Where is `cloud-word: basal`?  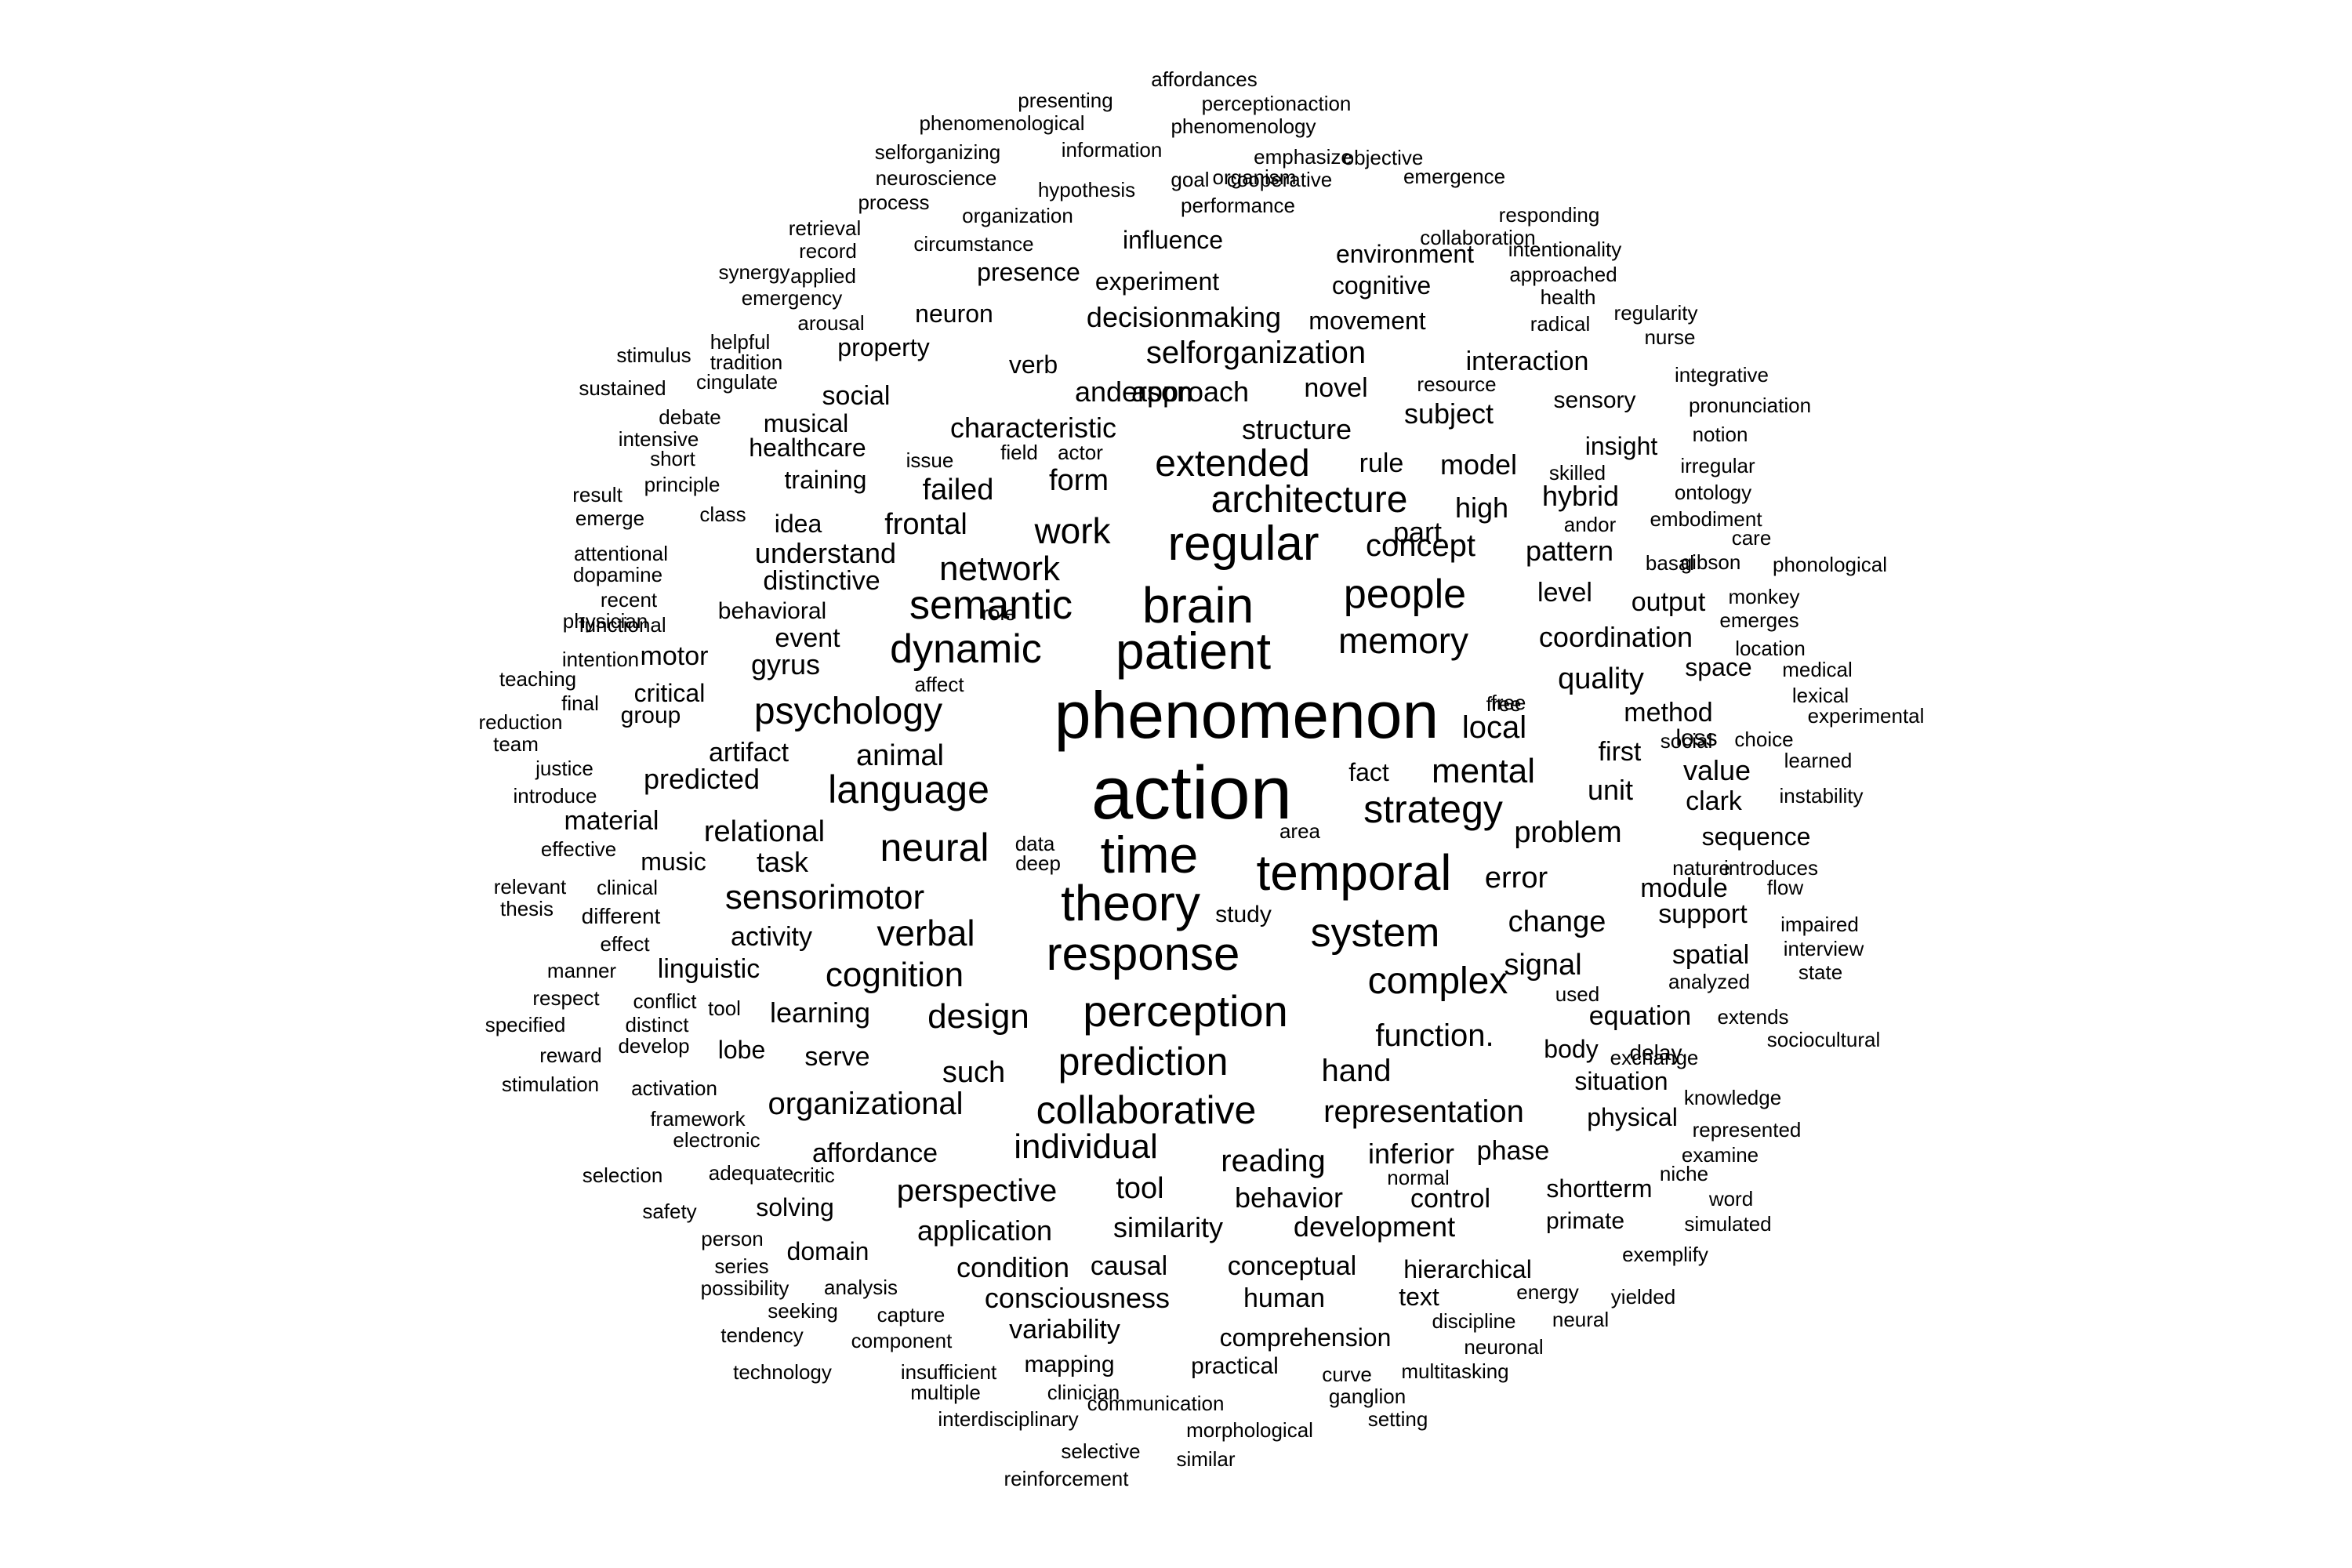 cloud-word: basal is located at coordinates (1670, 563).